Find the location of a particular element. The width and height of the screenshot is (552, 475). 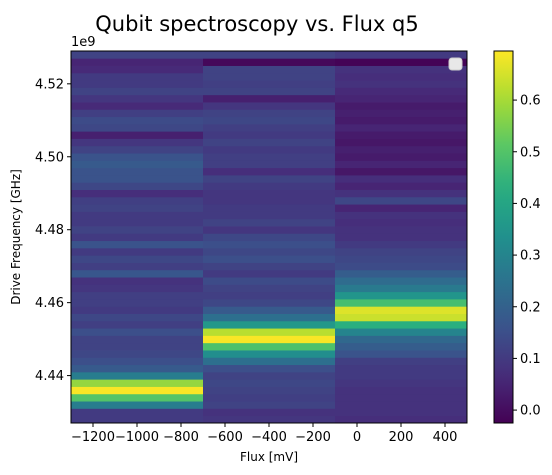

x-tick-label: −600 is located at coordinates (225, 437).